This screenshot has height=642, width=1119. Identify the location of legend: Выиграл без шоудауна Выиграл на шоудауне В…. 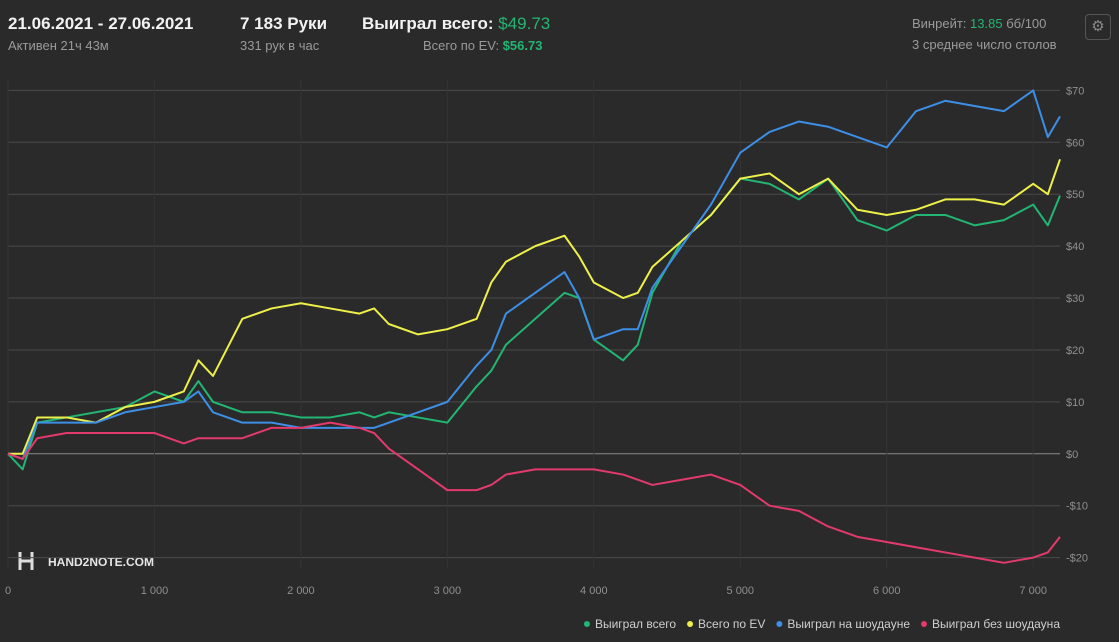
(821, 624).